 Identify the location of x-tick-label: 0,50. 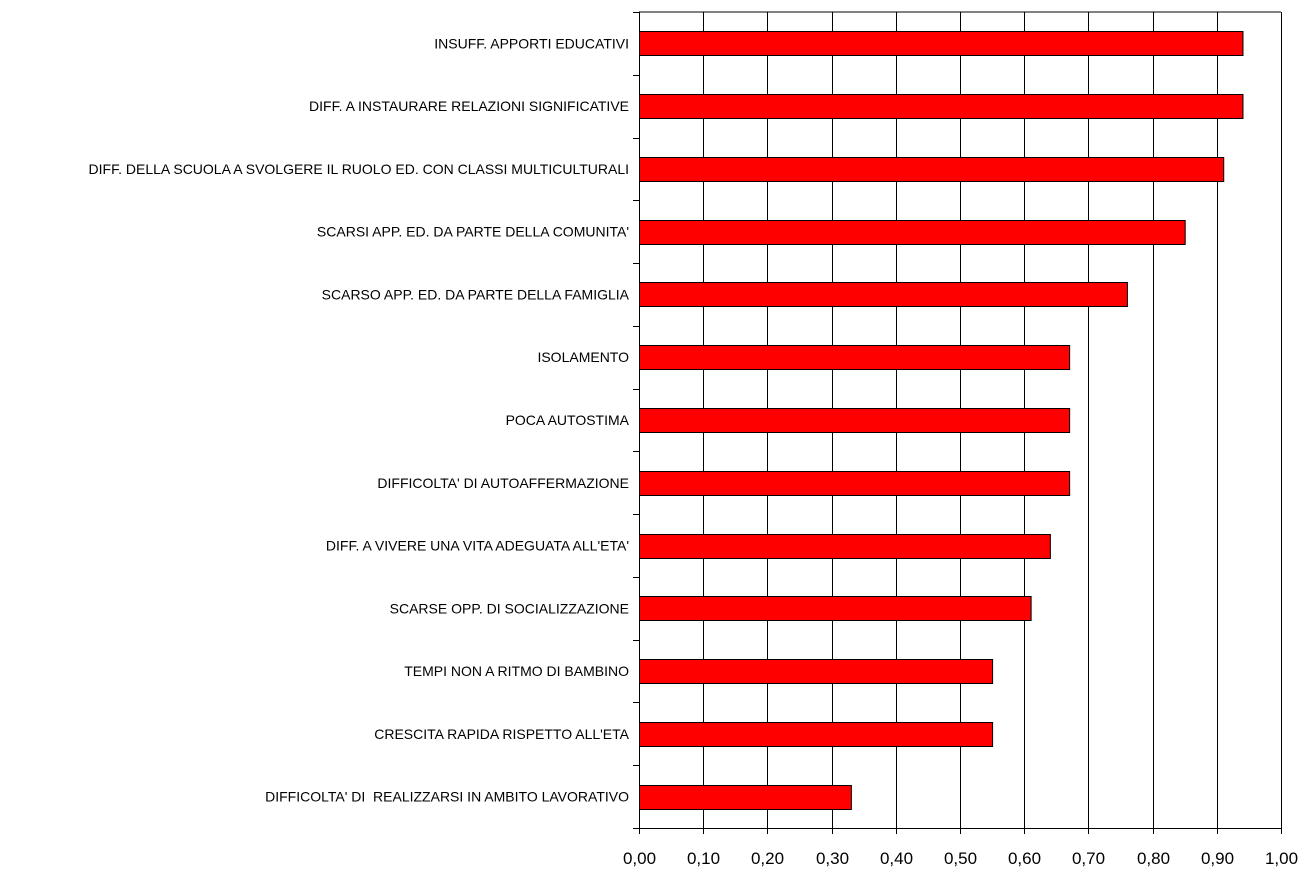
(960, 858).